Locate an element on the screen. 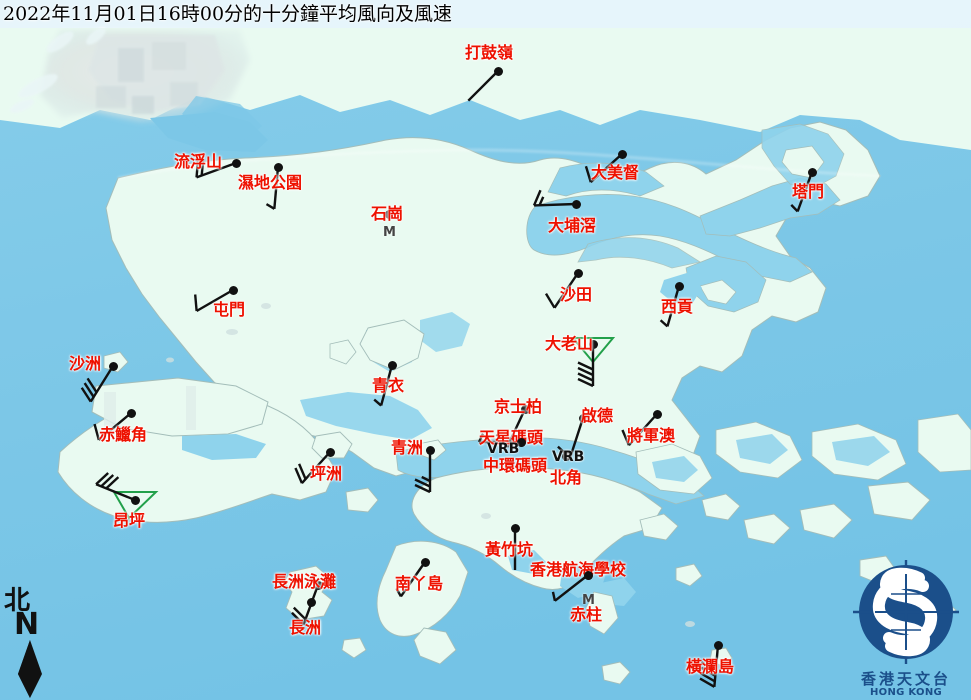  logo-text-en: HONG KONG OBSERVATORY is located at coordinates (906, 693).